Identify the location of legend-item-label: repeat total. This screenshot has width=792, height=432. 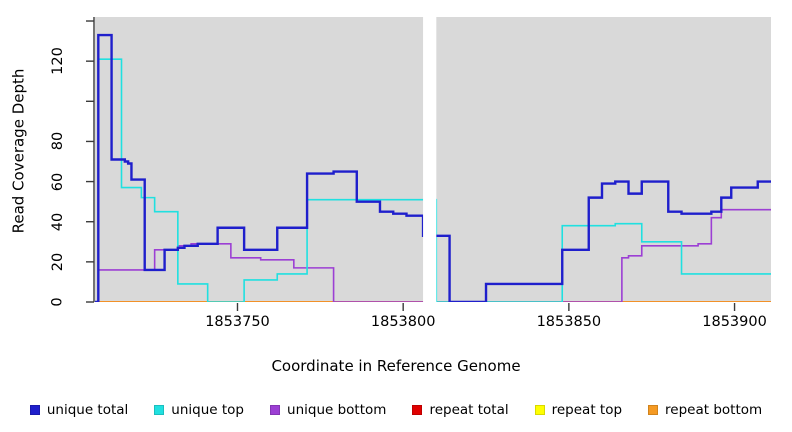
(469, 410).